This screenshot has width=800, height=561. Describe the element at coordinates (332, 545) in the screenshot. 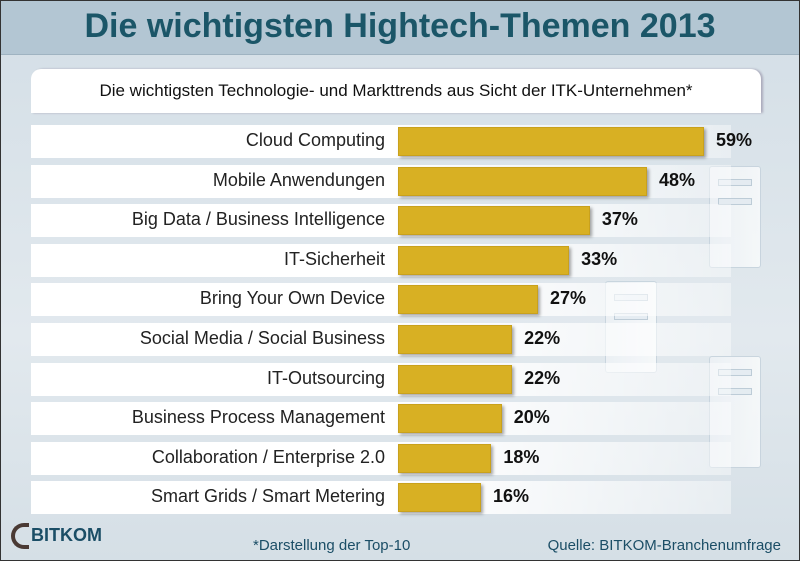

I see `footnote: *Darstellung der Top-10` at that location.